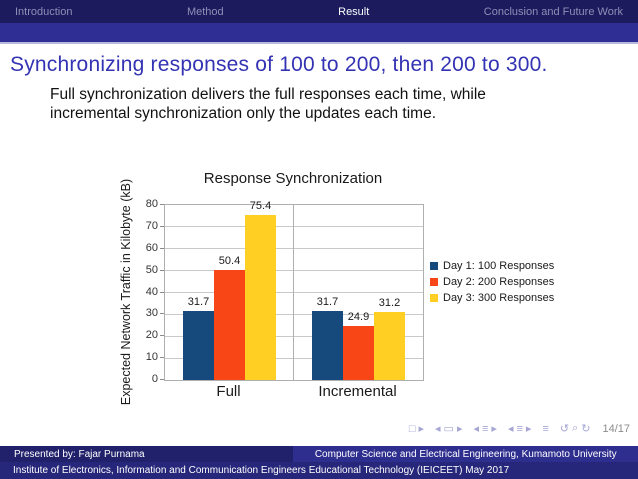 This screenshot has height=479, width=638. Describe the element at coordinates (229, 317) in the screenshot. I see `bar-full-day2: 50.4` at that location.